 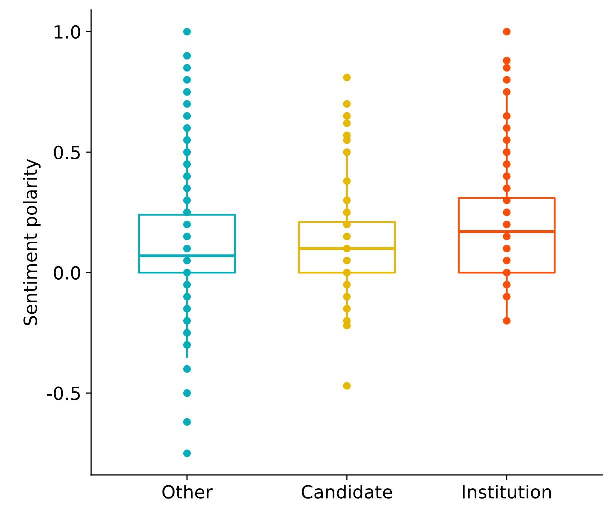 What do you see at coordinates (67, 153) in the screenshot?
I see `y-tick-label: 0.5` at bounding box center [67, 153].